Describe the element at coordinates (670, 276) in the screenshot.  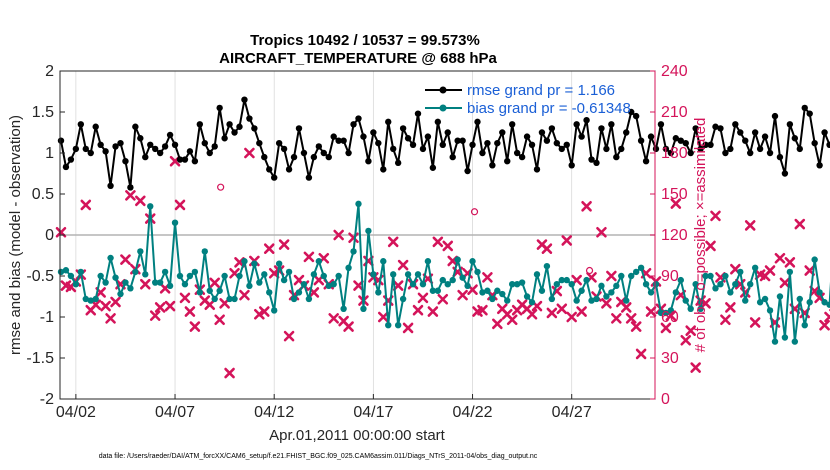
I see `y-tick-label-right: 90` at that location.